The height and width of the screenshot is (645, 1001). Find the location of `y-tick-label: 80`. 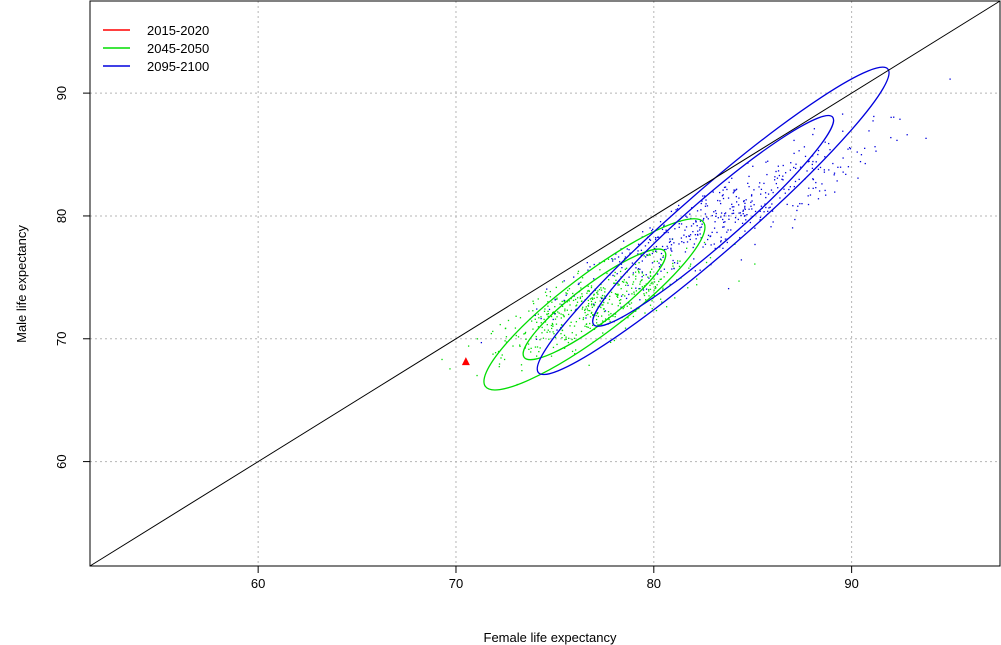

y-tick-label: 80 is located at coordinates (61, 216).